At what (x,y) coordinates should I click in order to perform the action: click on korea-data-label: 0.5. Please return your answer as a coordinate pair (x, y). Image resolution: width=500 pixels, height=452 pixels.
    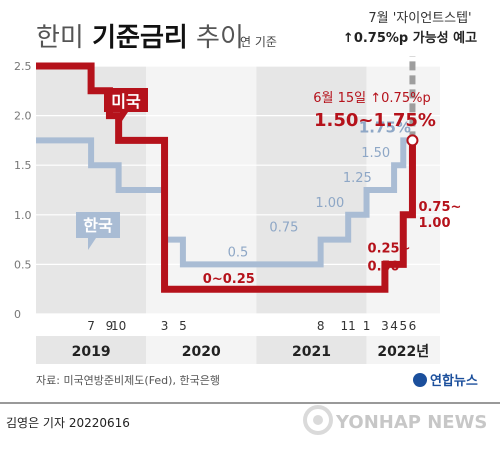
    Looking at the image, I should click on (238, 252).